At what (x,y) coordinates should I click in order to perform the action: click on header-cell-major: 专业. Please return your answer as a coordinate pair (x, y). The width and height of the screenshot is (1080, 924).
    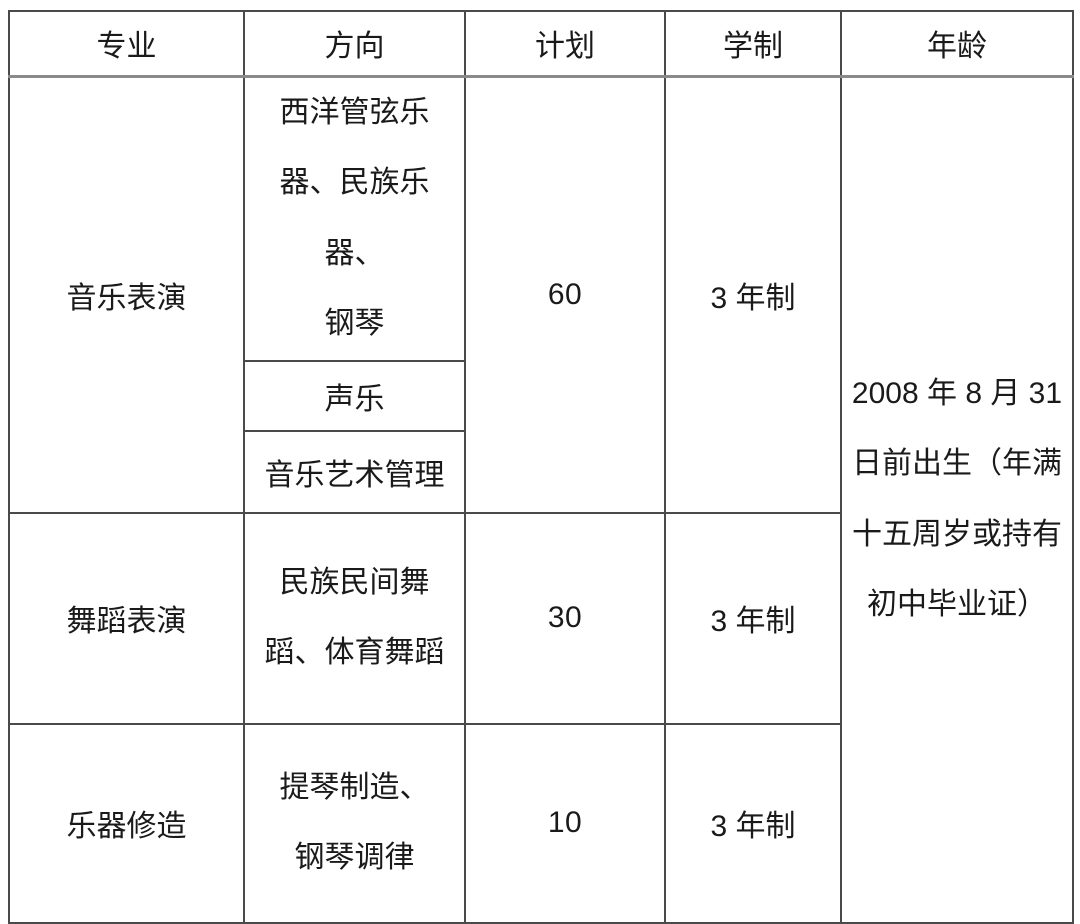
    Looking at the image, I should click on (126, 44).